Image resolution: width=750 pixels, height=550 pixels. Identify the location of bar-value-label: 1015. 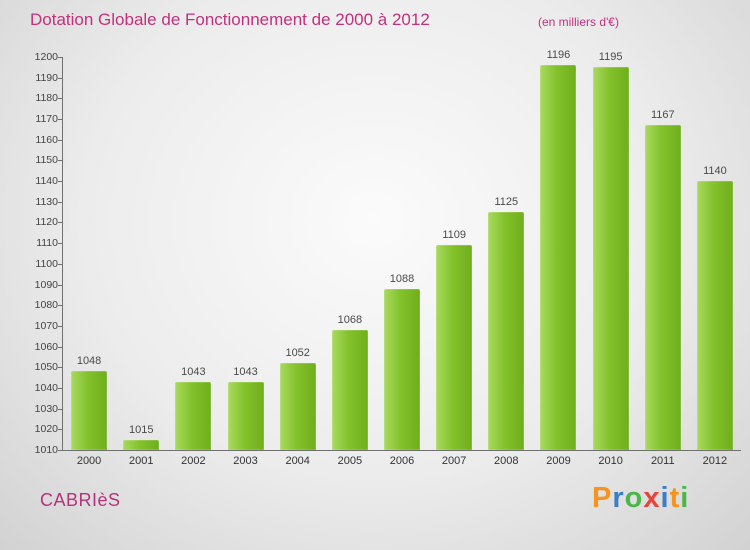
(141, 429).